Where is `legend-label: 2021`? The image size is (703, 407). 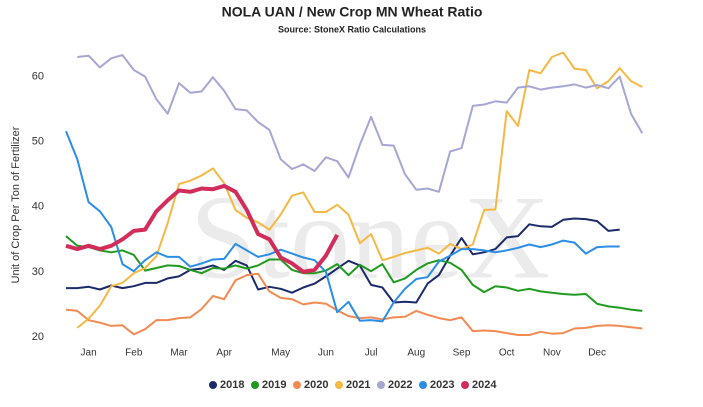 legend-label: 2021 is located at coordinates (358, 385).